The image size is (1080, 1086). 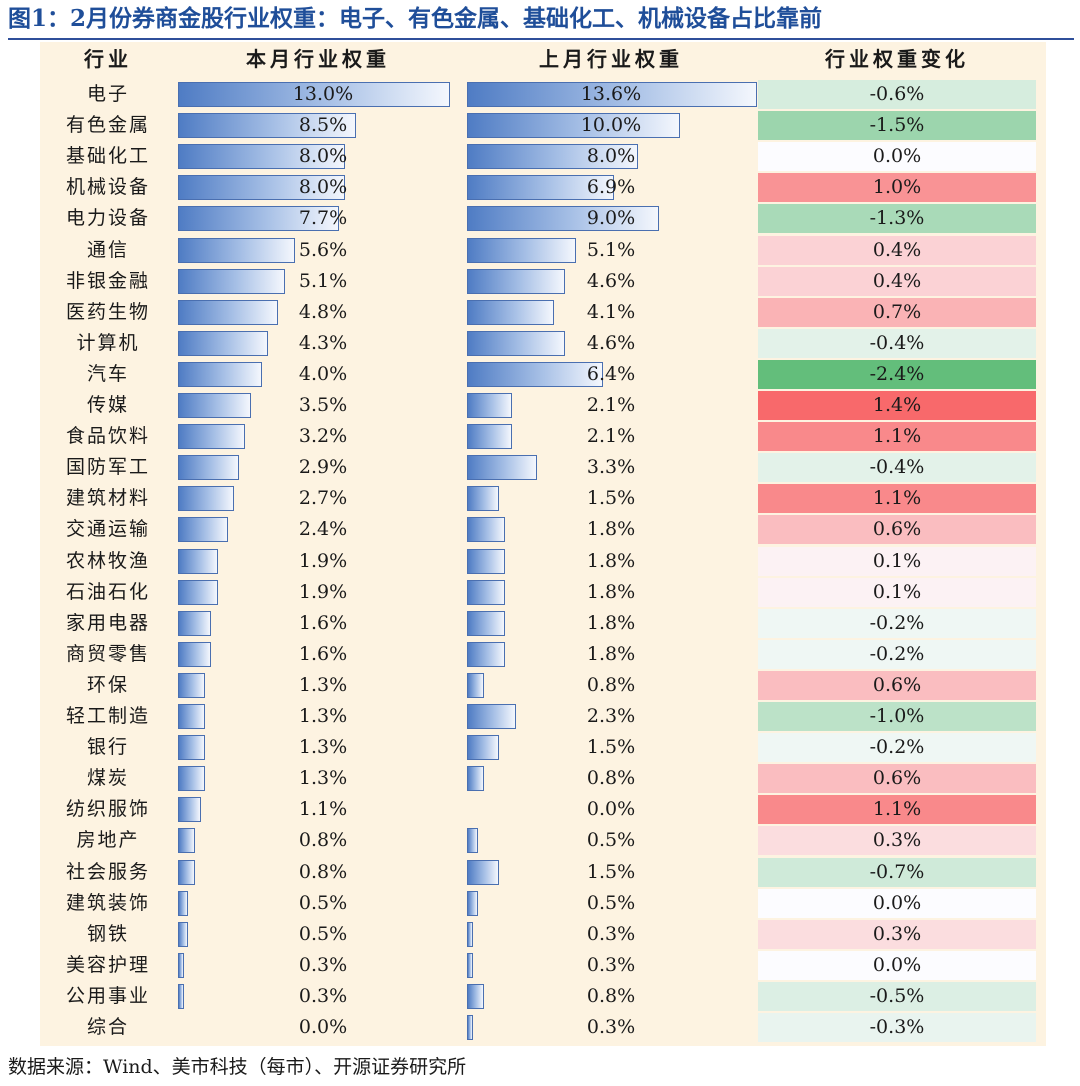 I want to click on header-current-weight: 本月行业权重, so click(x=318, y=59).